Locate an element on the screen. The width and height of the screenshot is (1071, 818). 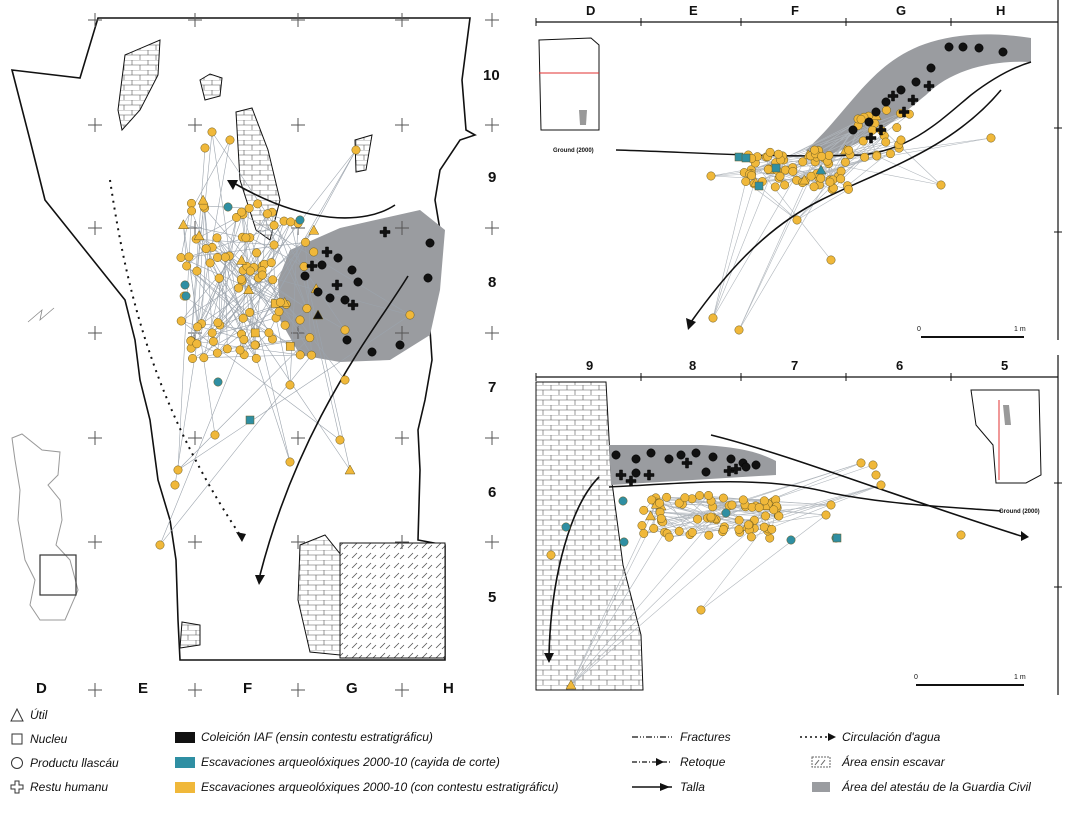
artefact-triangle is located at coordinates (571, 684).